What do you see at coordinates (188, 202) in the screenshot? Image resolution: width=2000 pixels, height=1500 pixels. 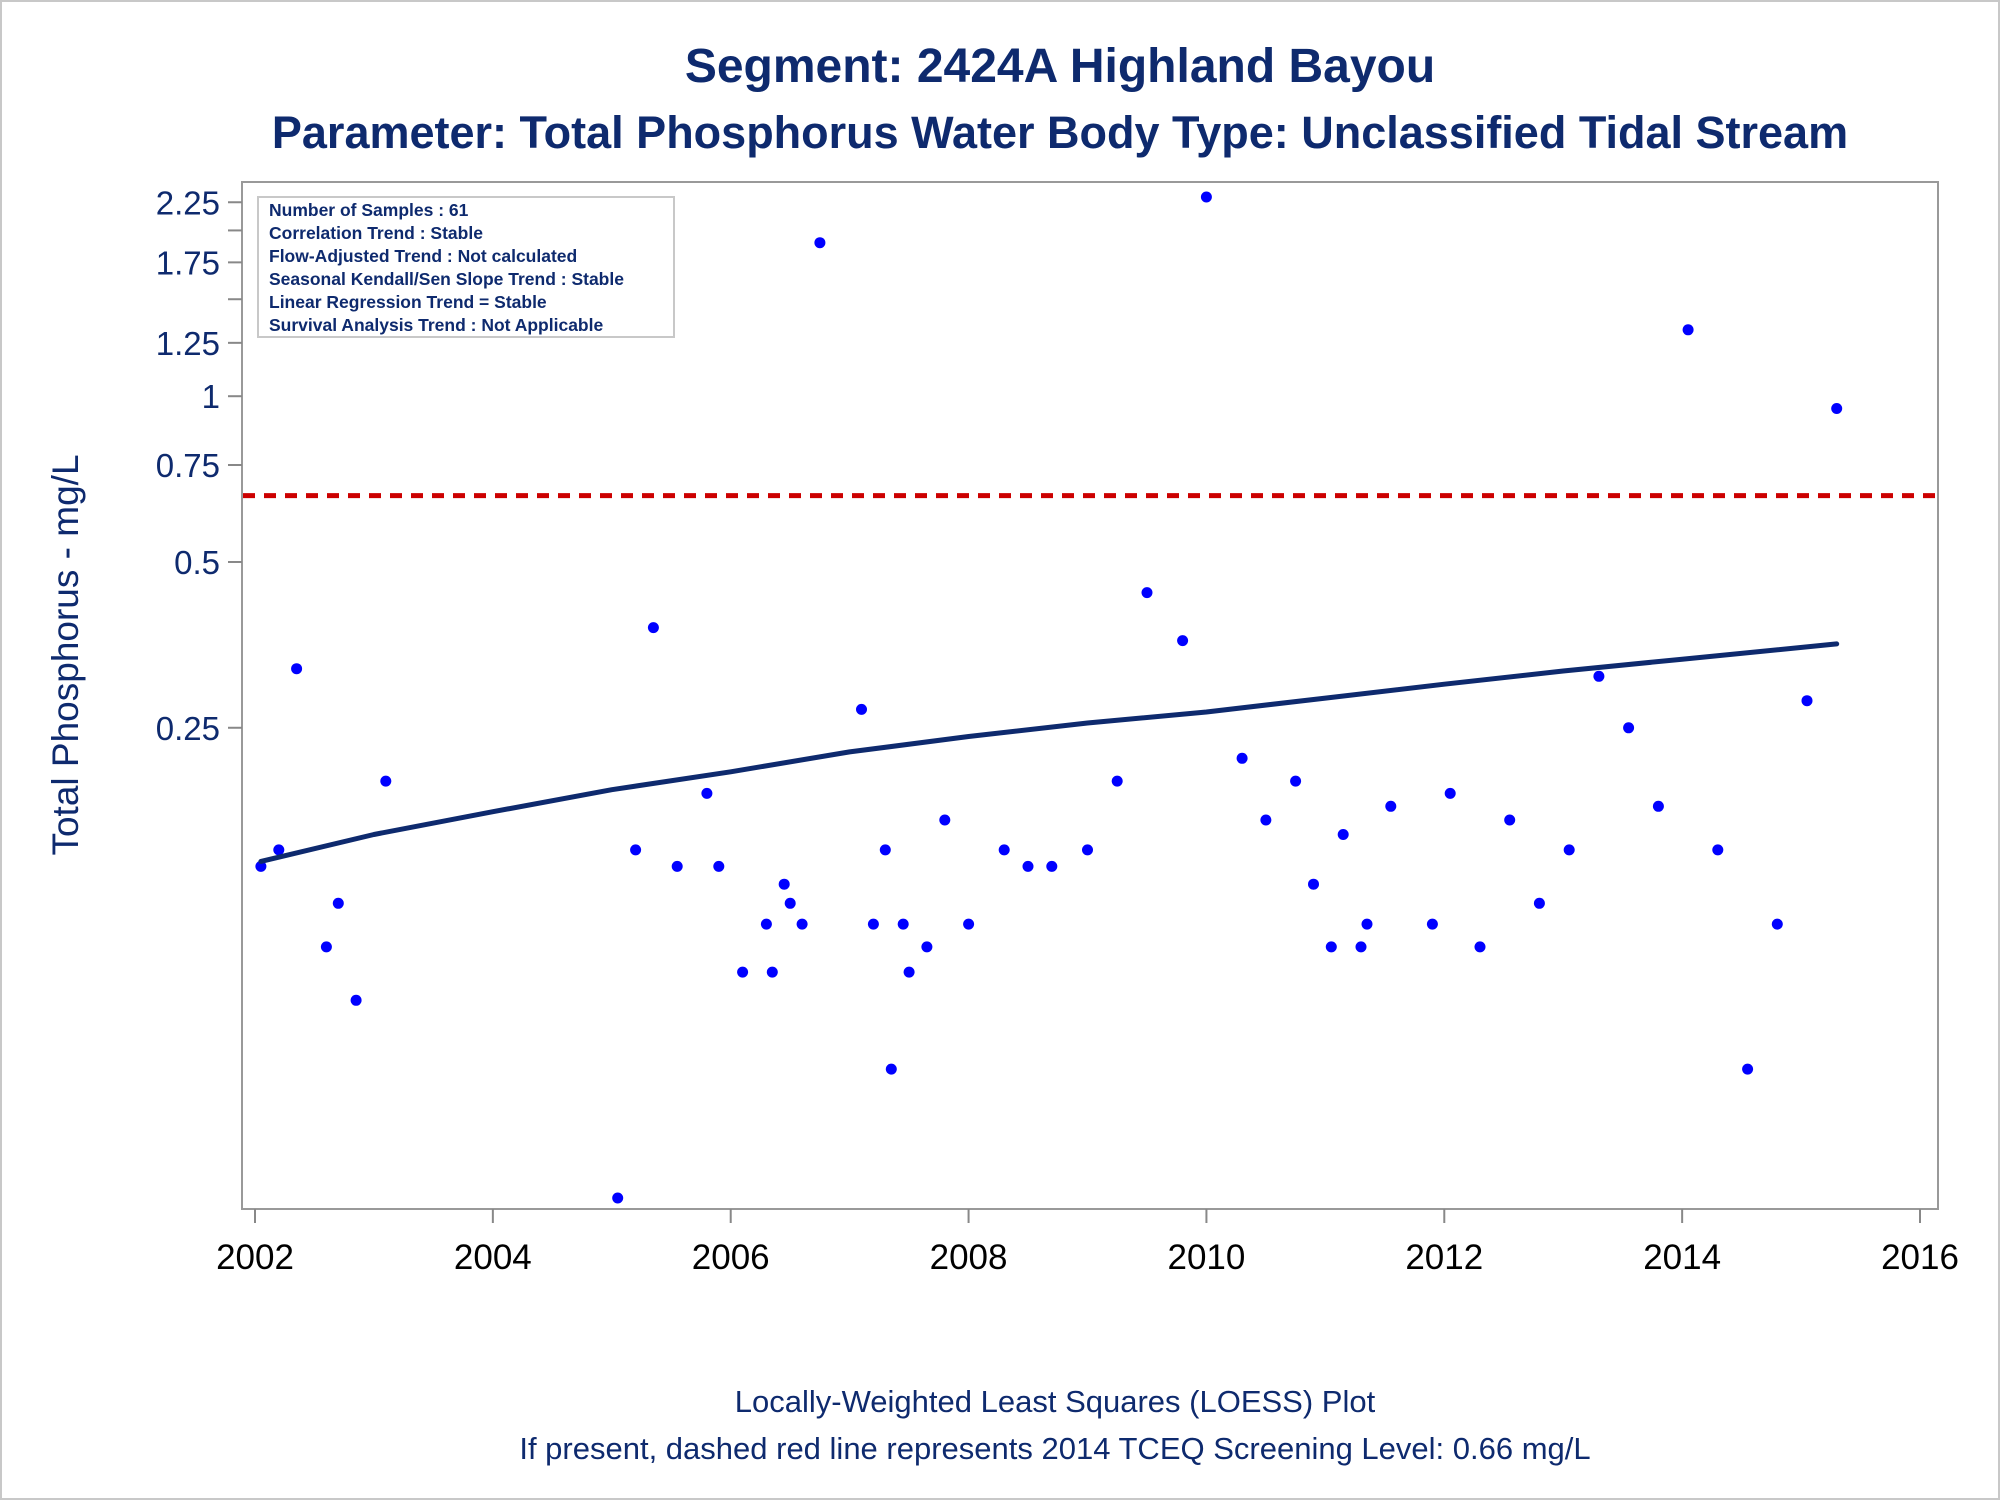 I see `y-tick-label: 2.25` at bounding box center [188, 202].